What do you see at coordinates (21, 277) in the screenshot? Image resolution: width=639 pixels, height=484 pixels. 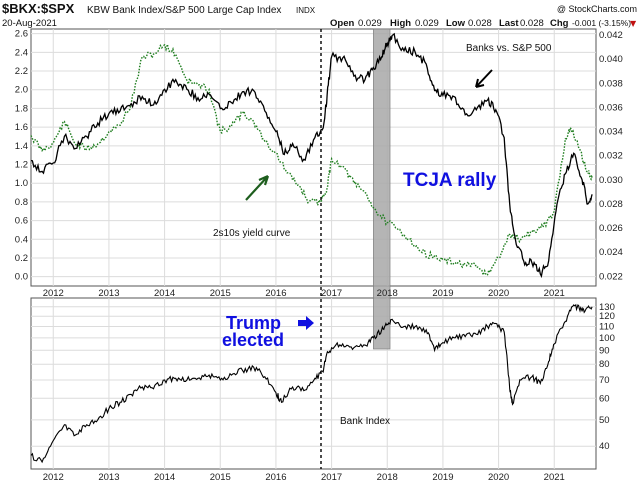 I see `left-axis-tick-label: 0.0` at bounding box center [21, 277].